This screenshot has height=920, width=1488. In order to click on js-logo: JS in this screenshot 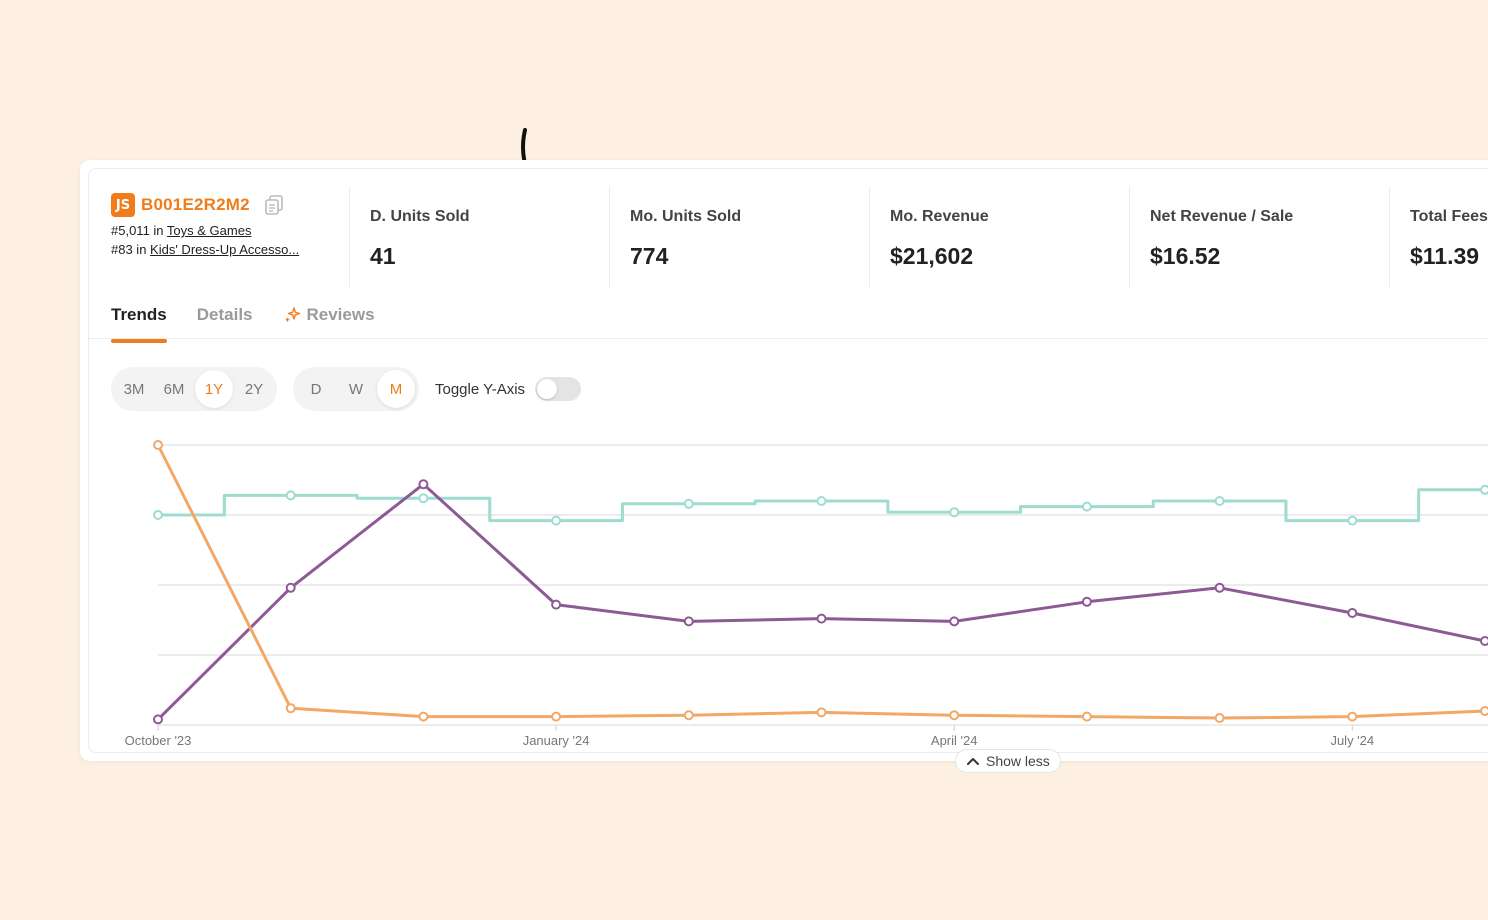, I will do `click(123, 205)`.